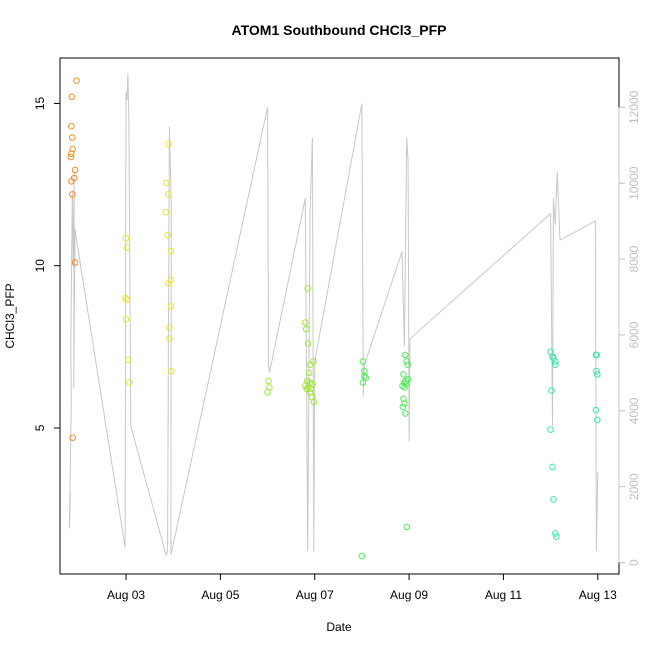 Image resolution: width=650 pixels, height=650 pixels. Describe the element at coordinates (503, 595) in the screenshot. I see `x-tick-label: Aug 11` at that location.